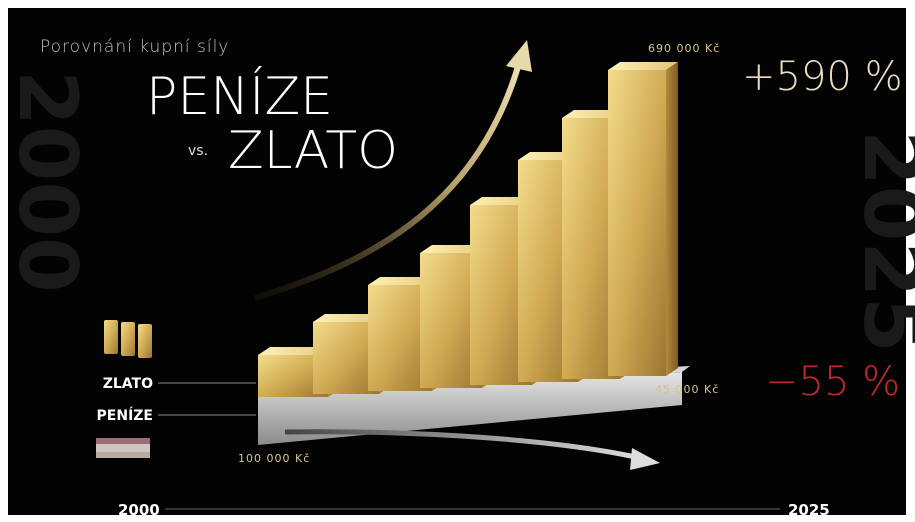 Image resolution: width=915 pixels, height=522 pixels. What do you see at coordinates (809, 510) in the screenshot?
I see `timeline-end: 2025` at bounding box center [809, 510].